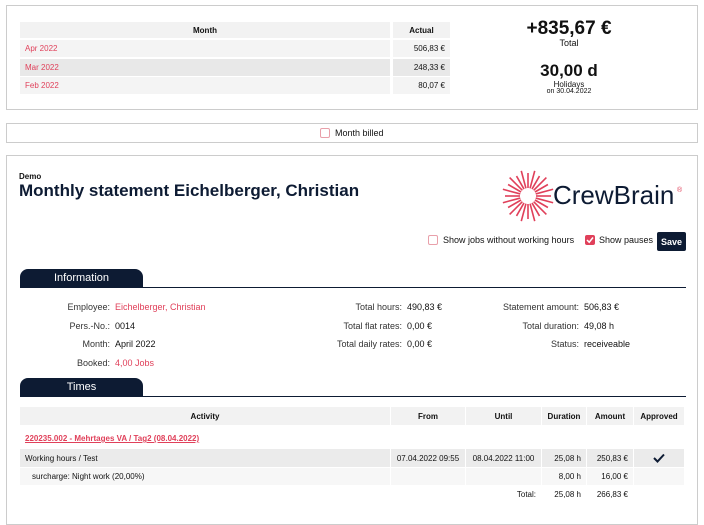  Describe the element at coordinates (81, 387) in the screenshot. I see `section-tab: Times` at that location.